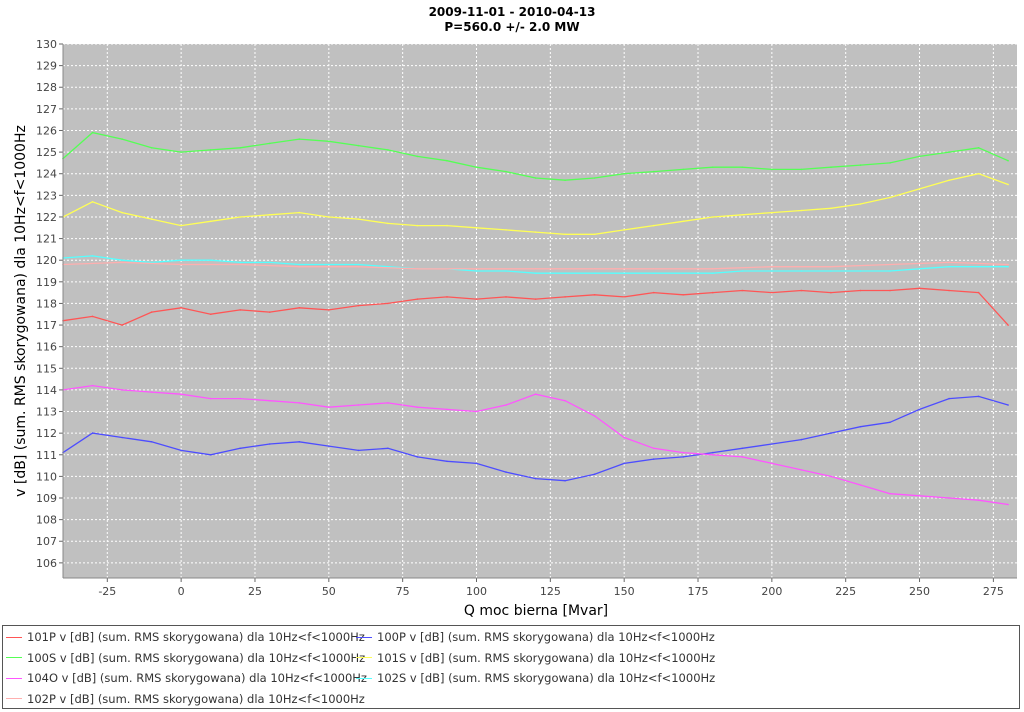 The width and height of the screenshot is (1024, 712). I want to click on y-tick-label: 106, so click(46, 563).